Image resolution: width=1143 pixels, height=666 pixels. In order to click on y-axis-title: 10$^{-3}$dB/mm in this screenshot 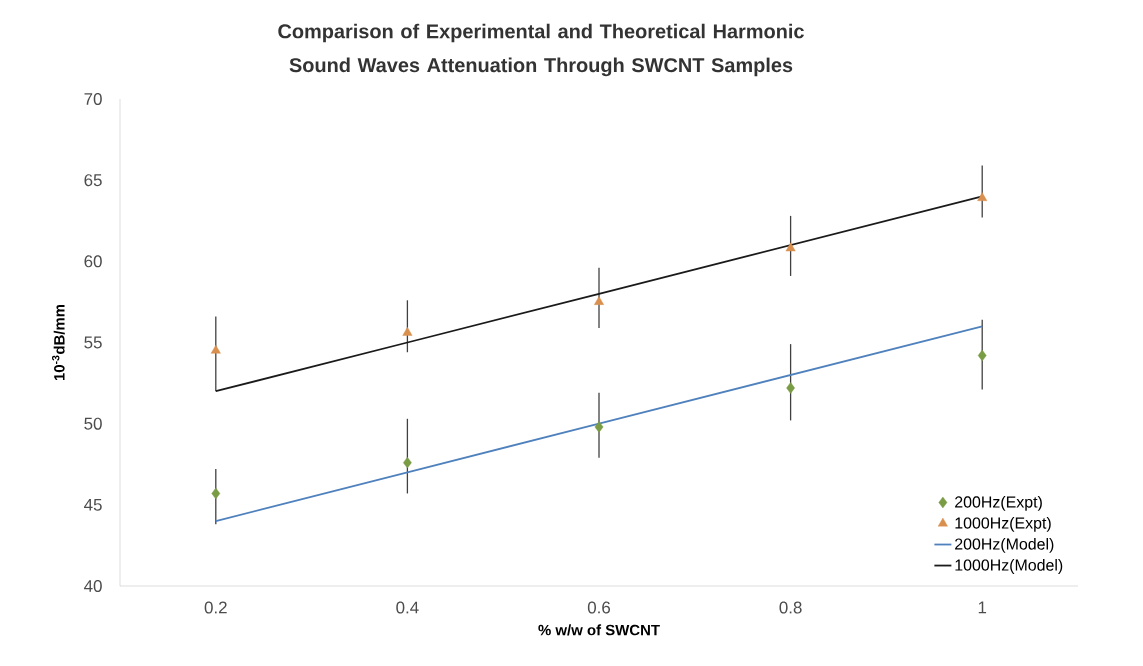, I will do `click(58, 342)`.